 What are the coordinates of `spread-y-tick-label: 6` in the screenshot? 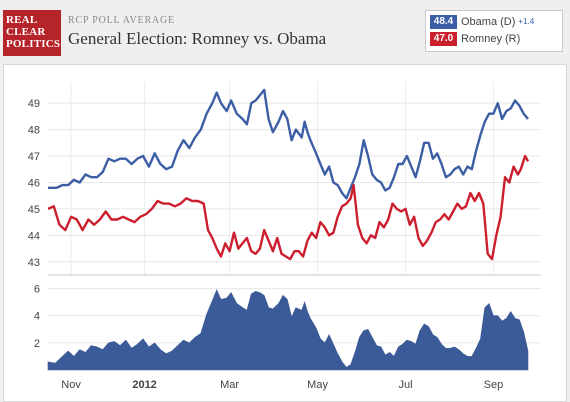 It's located at (37, 290).